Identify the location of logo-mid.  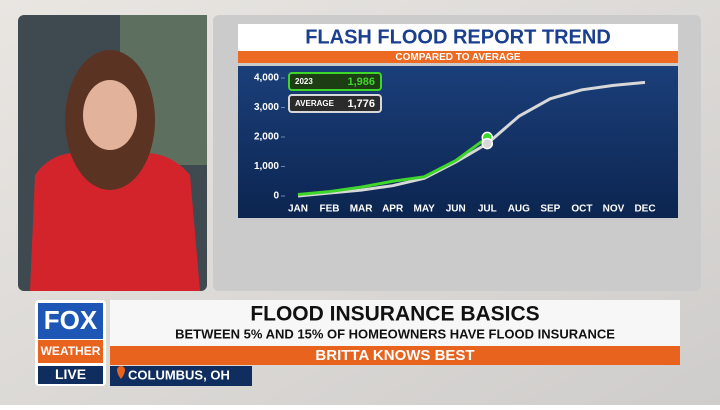
(70, 351).